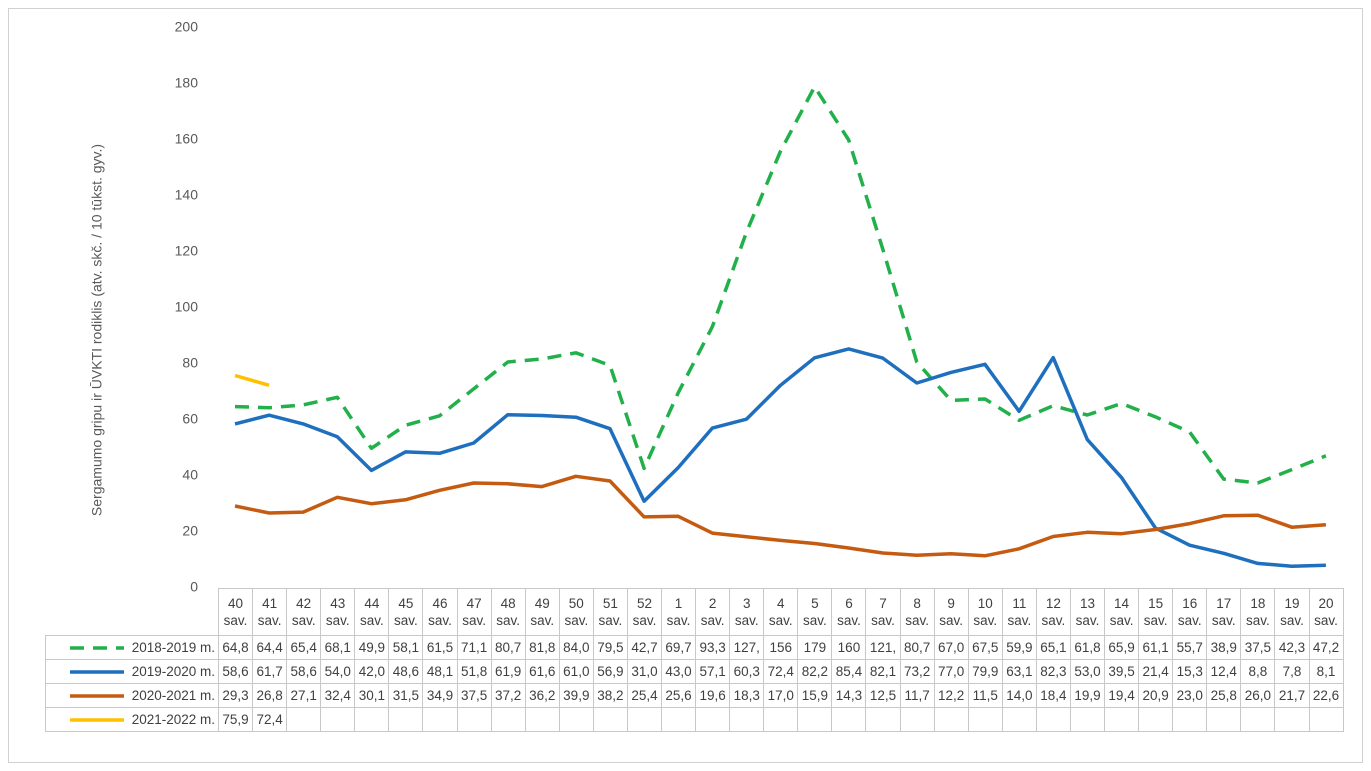  What do you see at coordinates (542, 612) in the screenshot?
I see `x-tick-label: 49 sav.` at bounding box center [542, 612].